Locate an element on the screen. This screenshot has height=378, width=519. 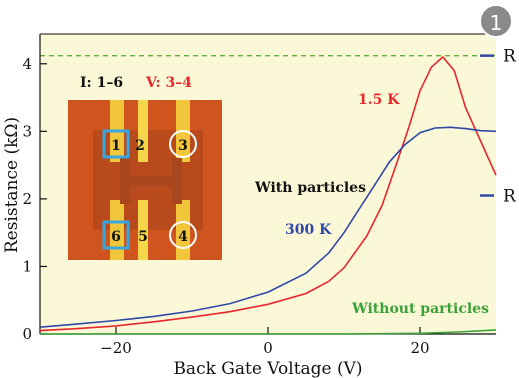
y-tick-label-2: 2 is located at coordinates (27, 199).